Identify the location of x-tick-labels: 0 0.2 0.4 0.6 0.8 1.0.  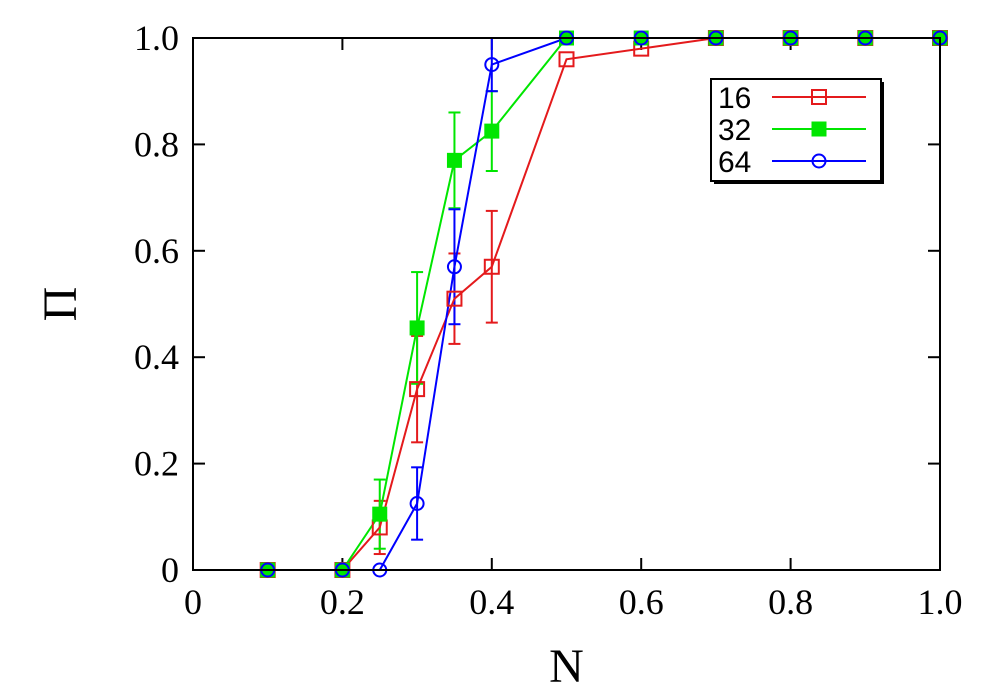
(573, 602).